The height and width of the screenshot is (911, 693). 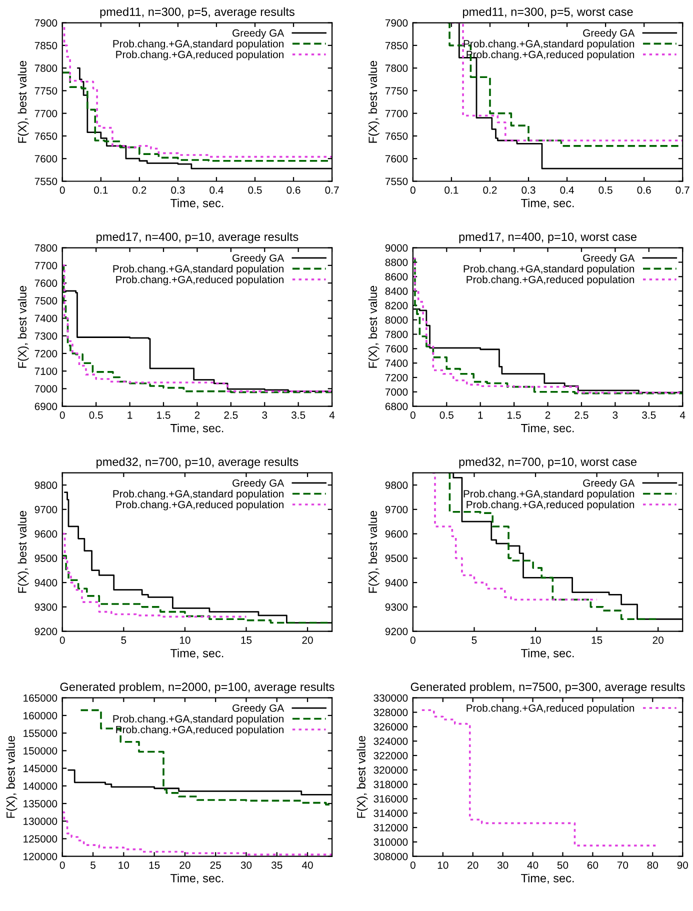 What do you see at coordinates (163, 415) in the screenshot?
I see `x-tick-label: 1.5` at bounding box center [163, 415].